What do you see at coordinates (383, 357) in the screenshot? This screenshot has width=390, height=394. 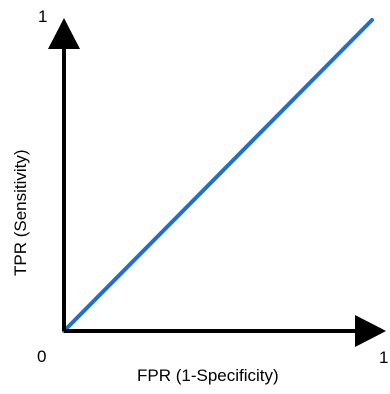 I see `x-max-tick-label: 1` at bounding box center [383, 357].